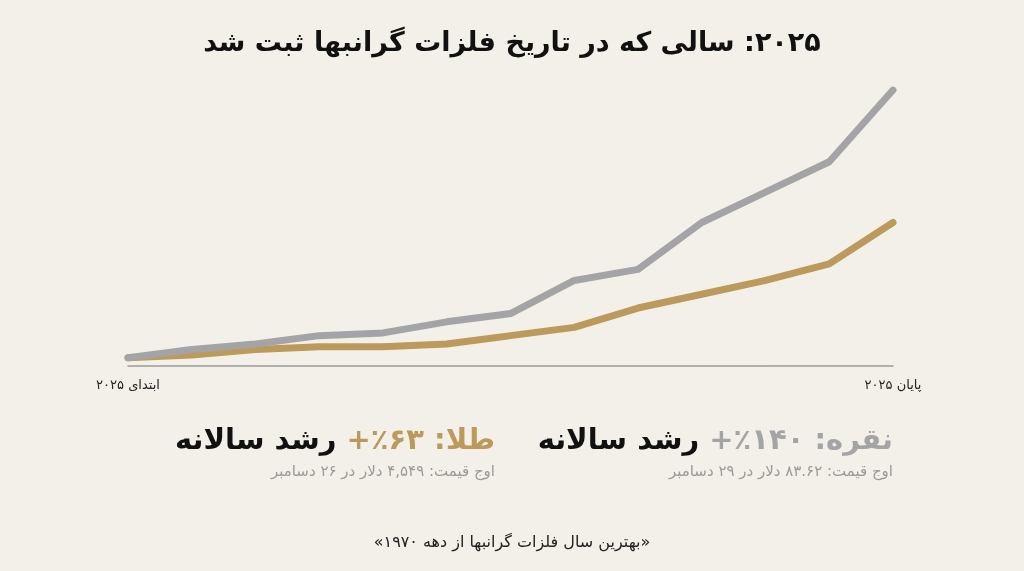 The height and width of the screenshot is (571, 1024). I want to click on x-tick-label: پایان ۲۰۲۵, so click(893, 384).